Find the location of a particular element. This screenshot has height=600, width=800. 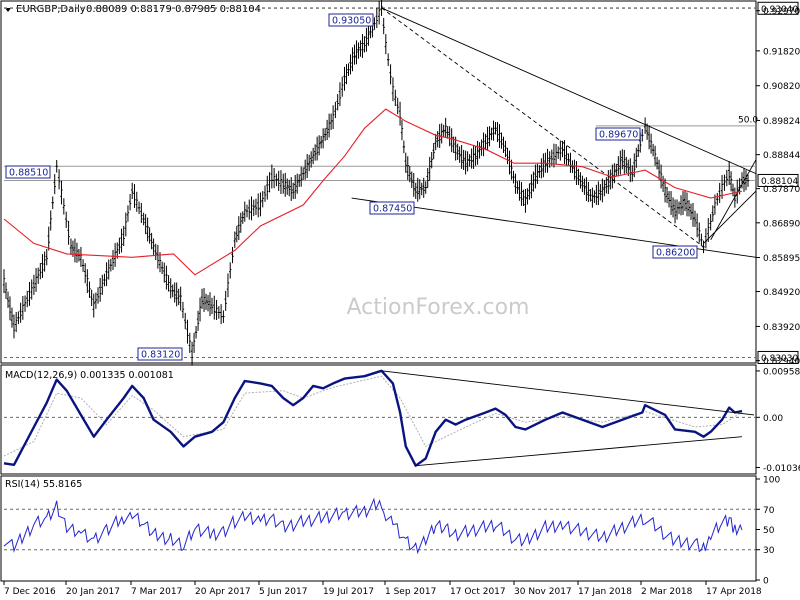

time-tick-label: 20 Apr 2017 is located at coordinates (223, 592).